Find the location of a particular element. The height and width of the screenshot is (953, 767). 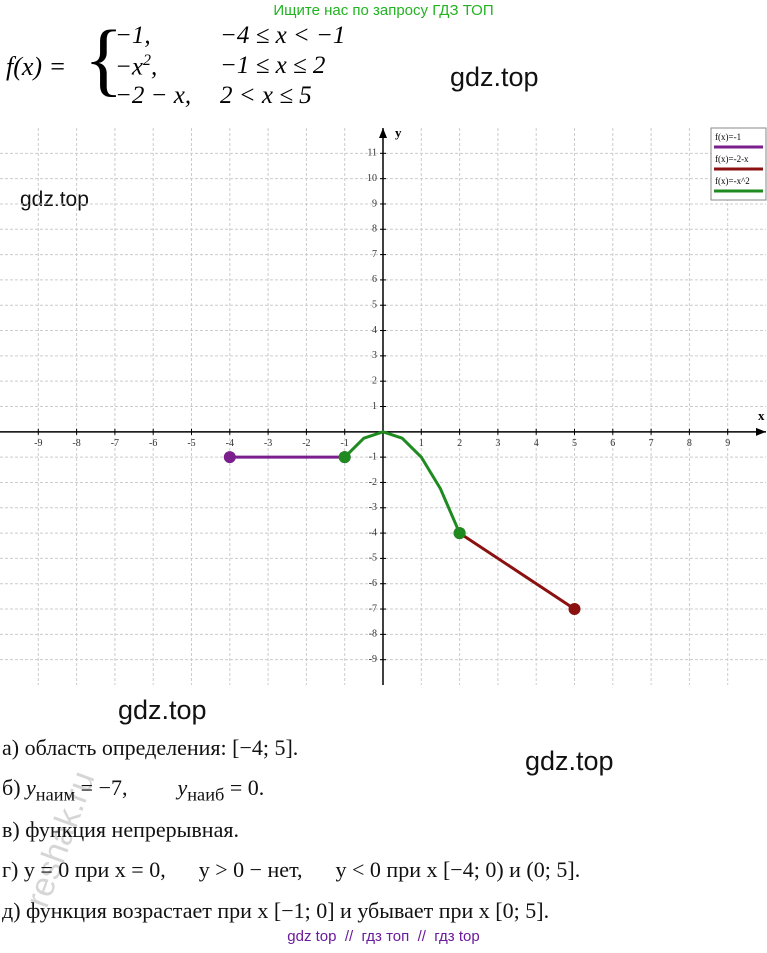

x-tick-label: -8 is located at coordinates (76, 443).